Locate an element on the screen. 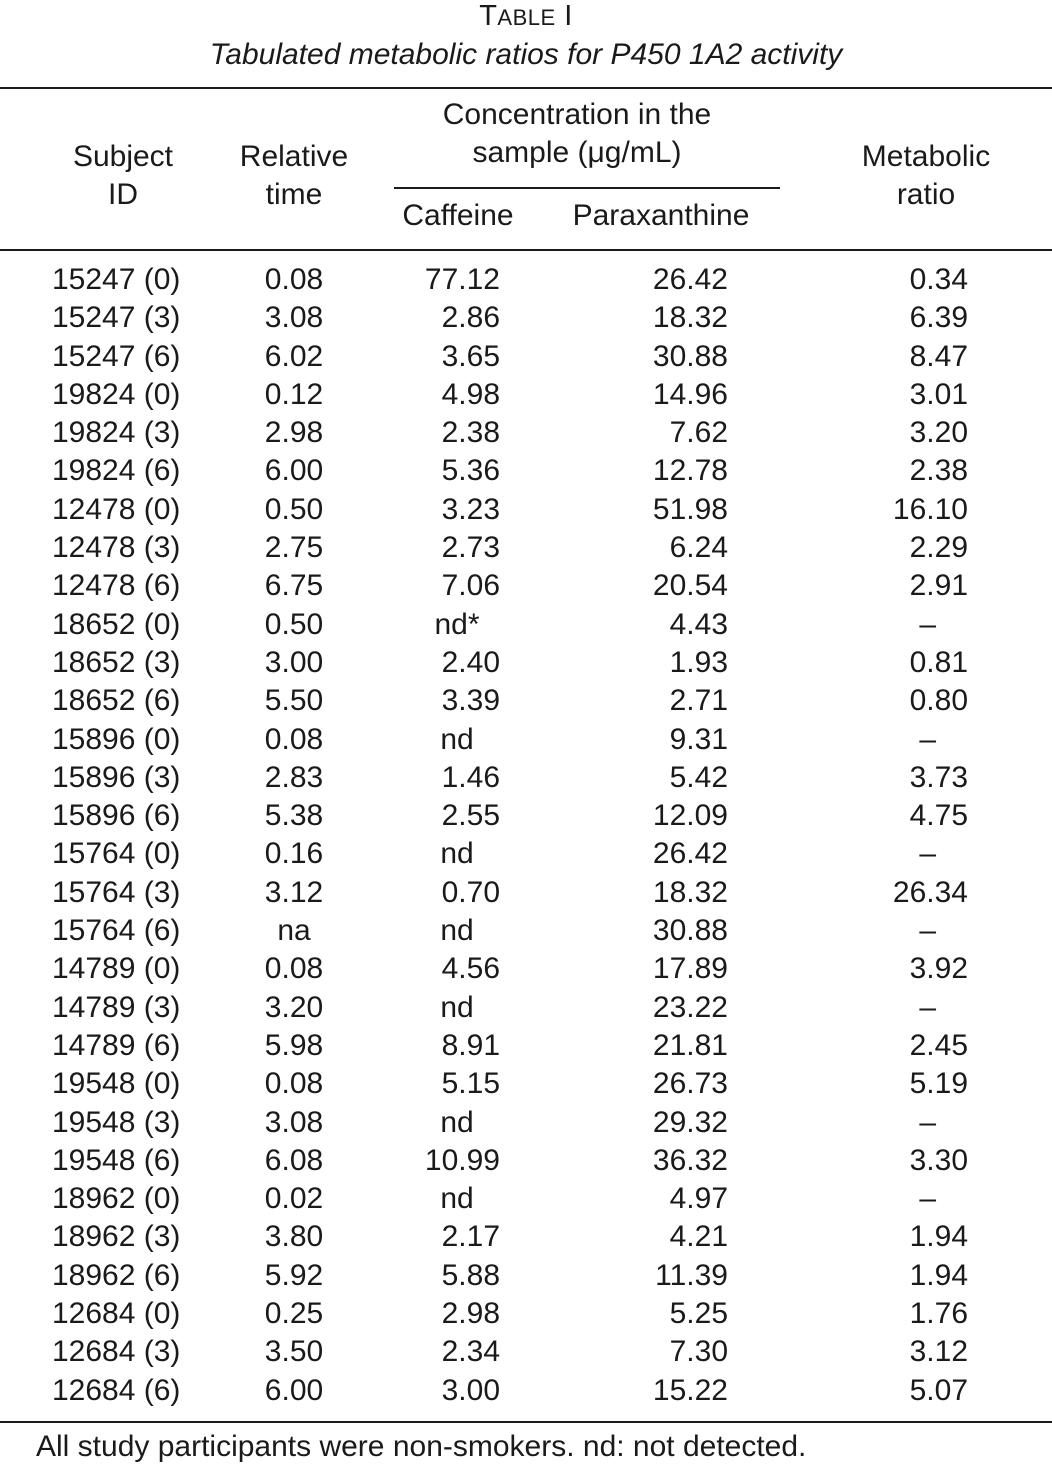  cell-relative-time: 6.75 is located at coordinates (294, 586).